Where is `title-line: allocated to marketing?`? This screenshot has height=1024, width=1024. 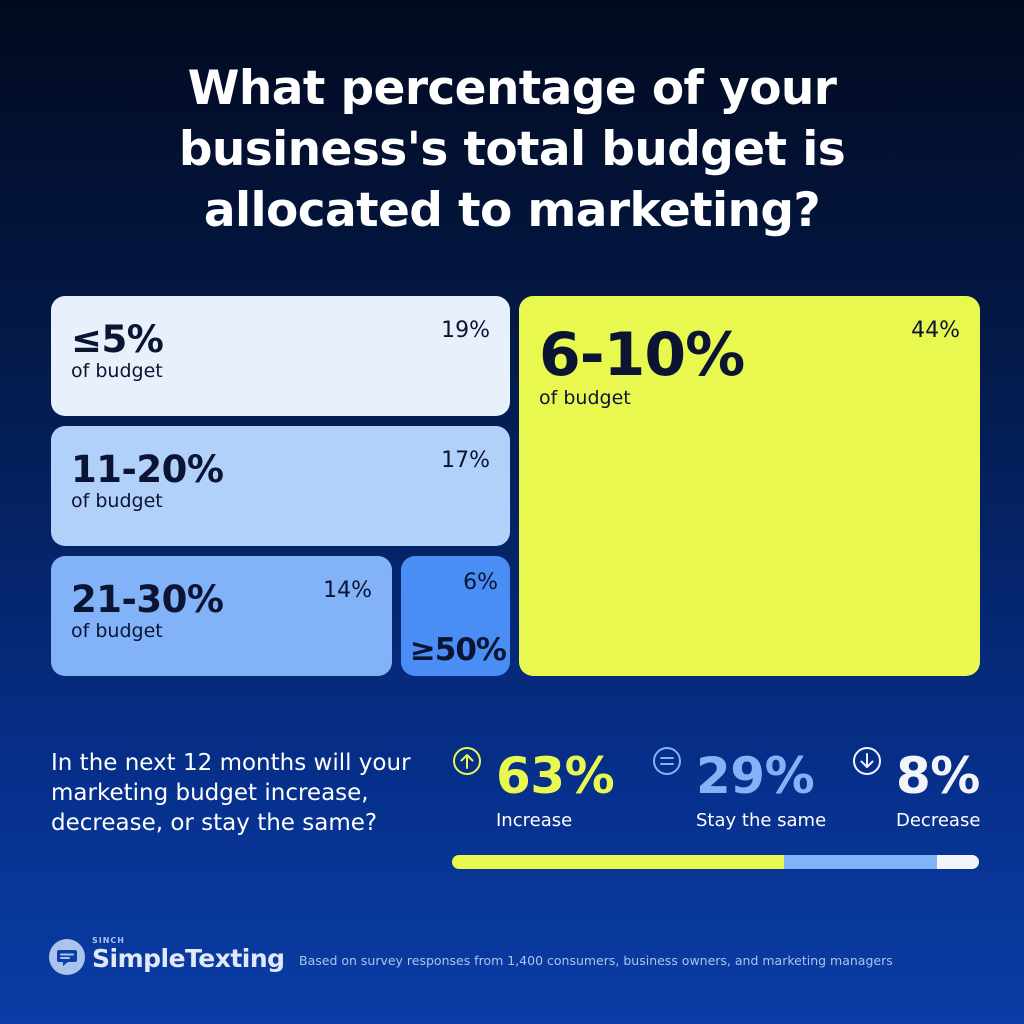
title-line: allocated to marketing? is located at coordinates (512, 210).